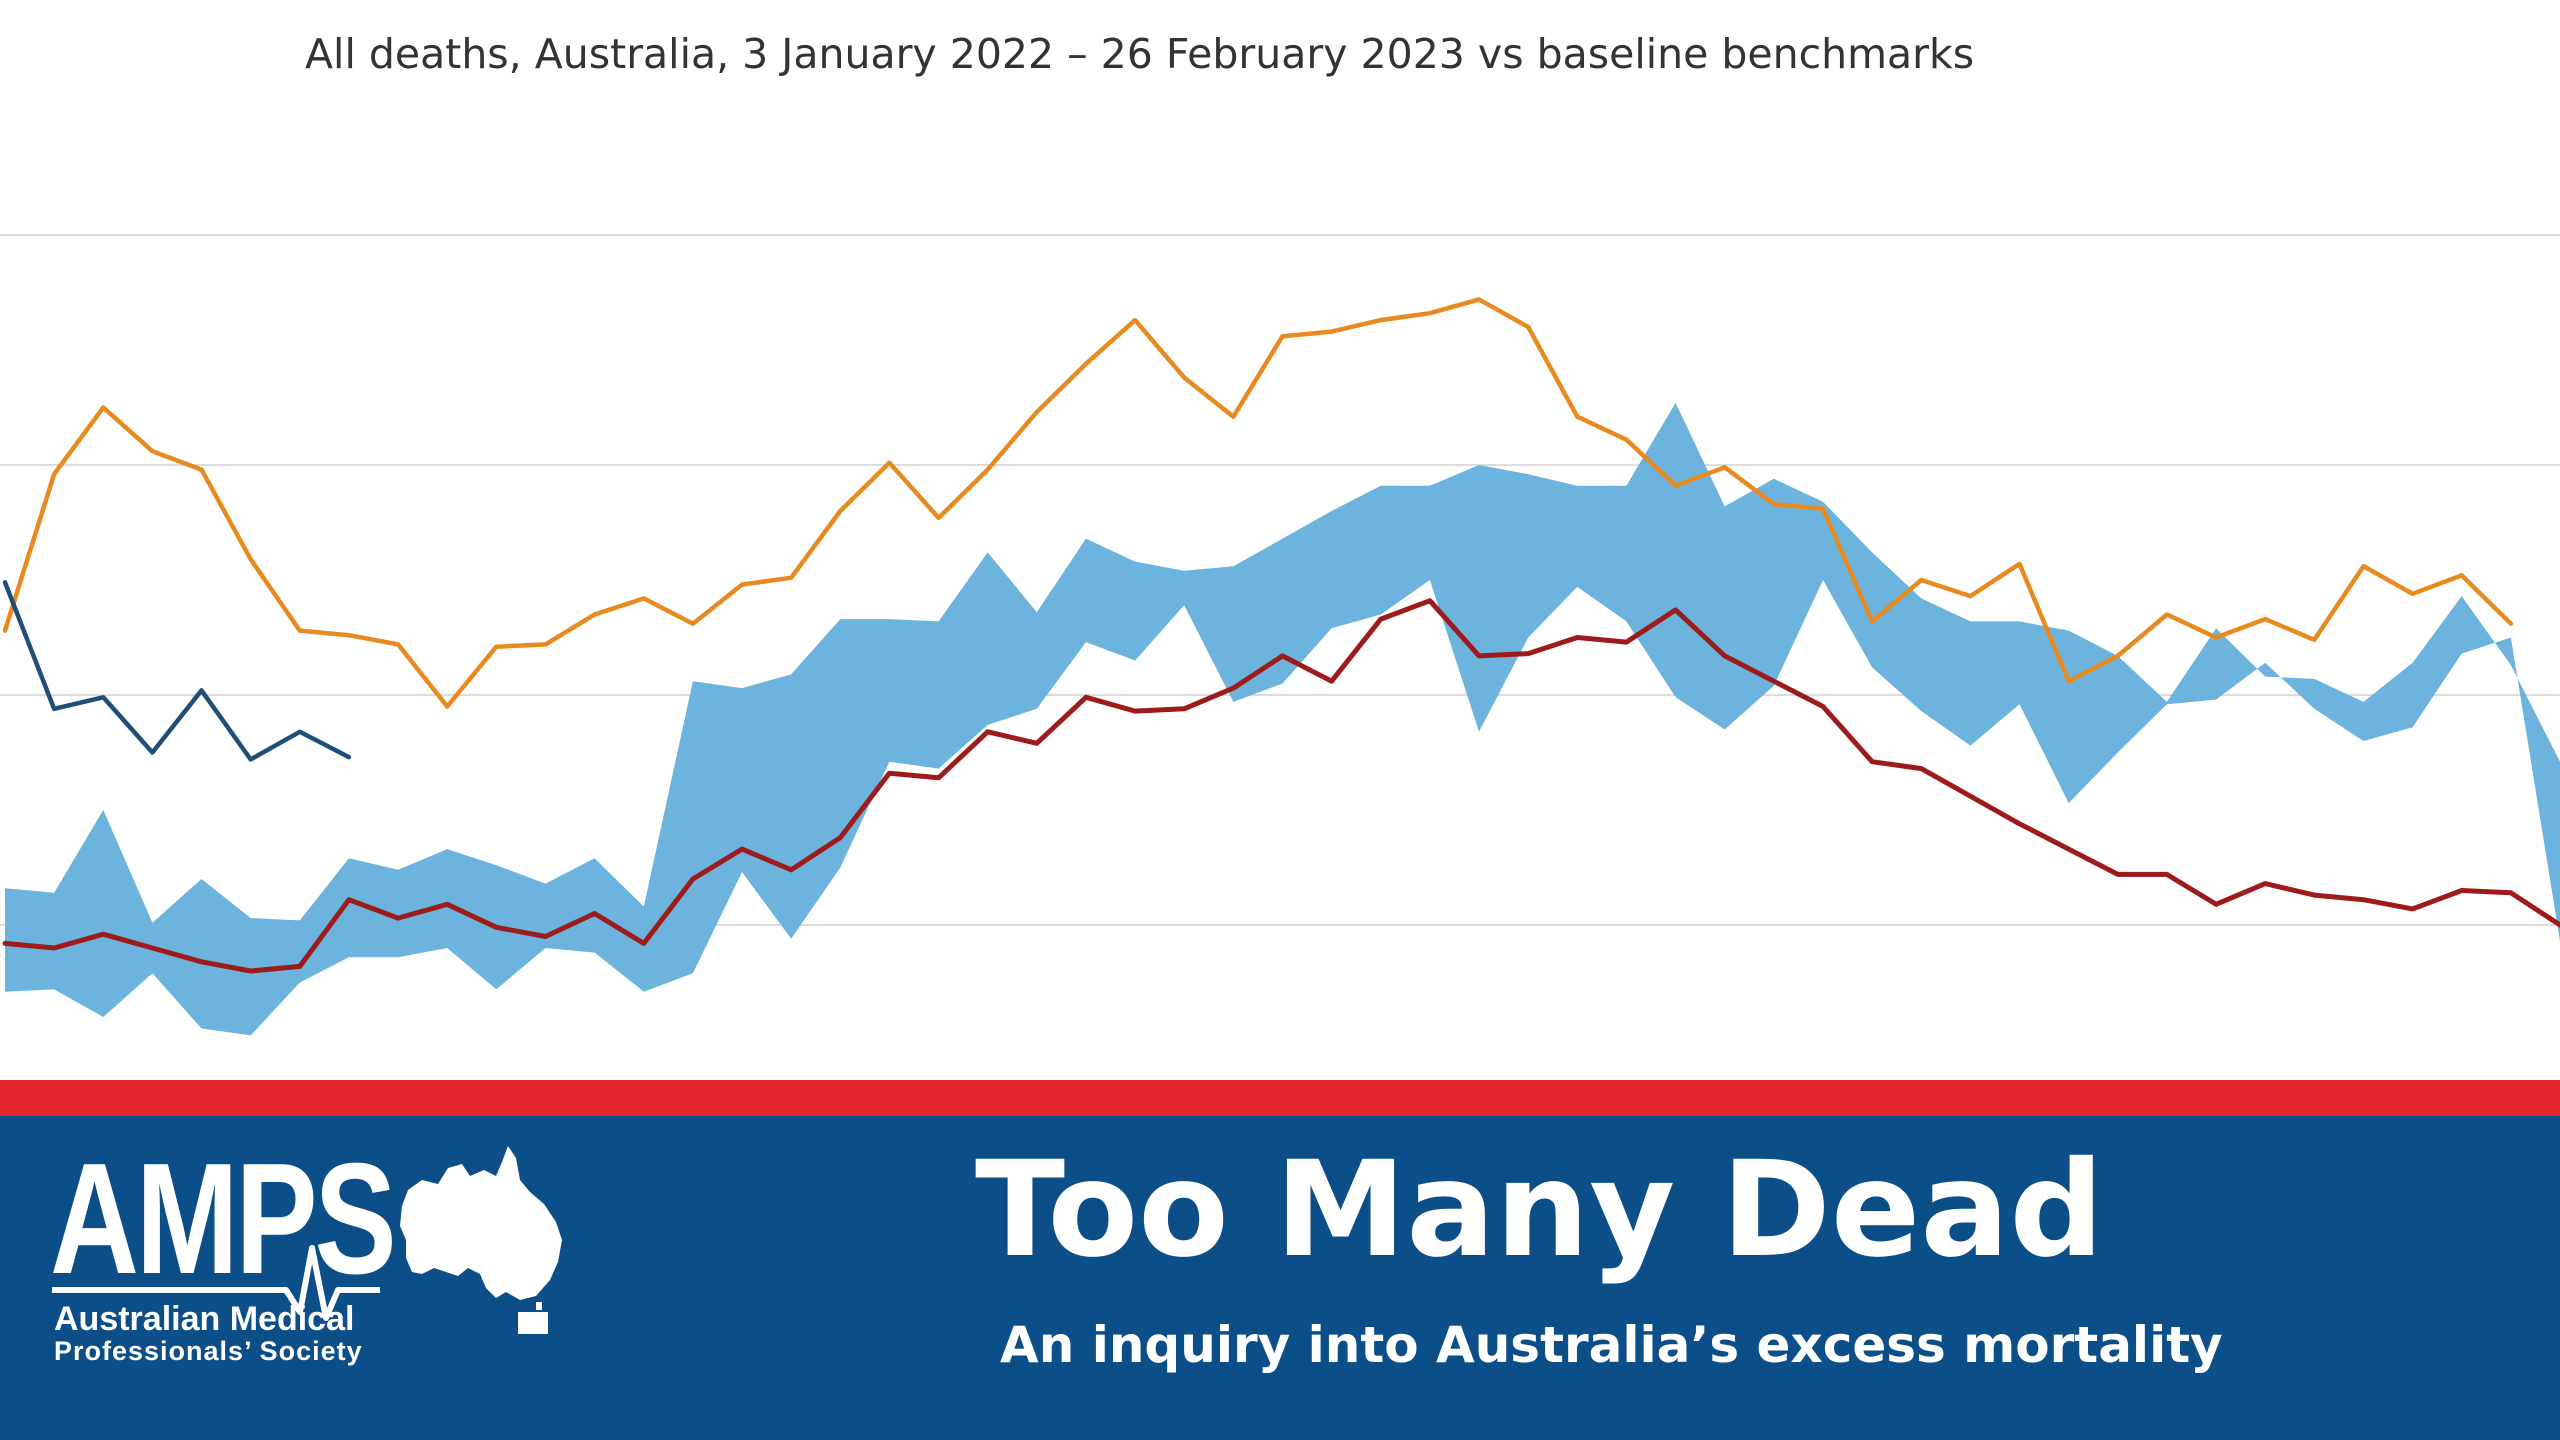 The image size is (2560, 1440). What do you see at coordinates (216, 1283) in the screenshot?
I see `heartbeat-line-icon` at bounding box center [216, 1283].